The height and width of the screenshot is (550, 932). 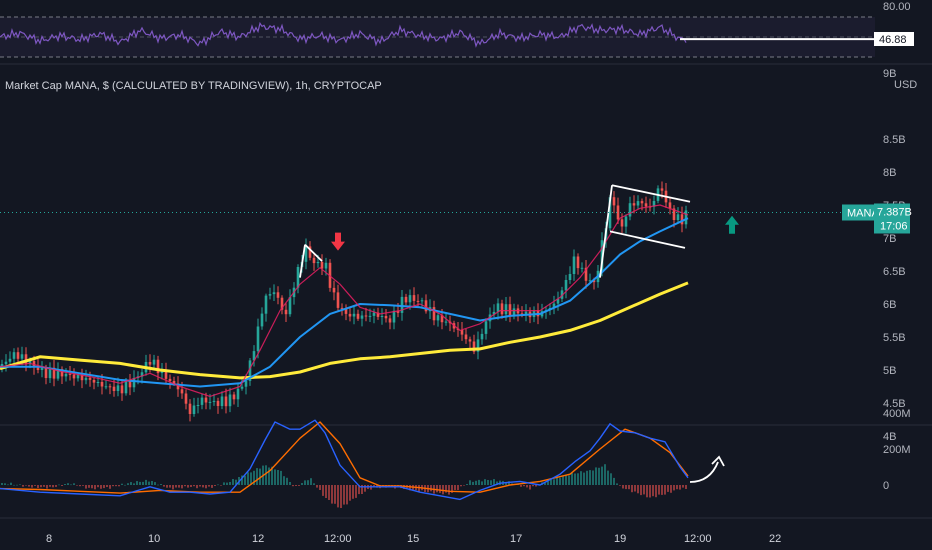 I want to click on macd-curve-arrow-icon, so click(x=704, y=472).